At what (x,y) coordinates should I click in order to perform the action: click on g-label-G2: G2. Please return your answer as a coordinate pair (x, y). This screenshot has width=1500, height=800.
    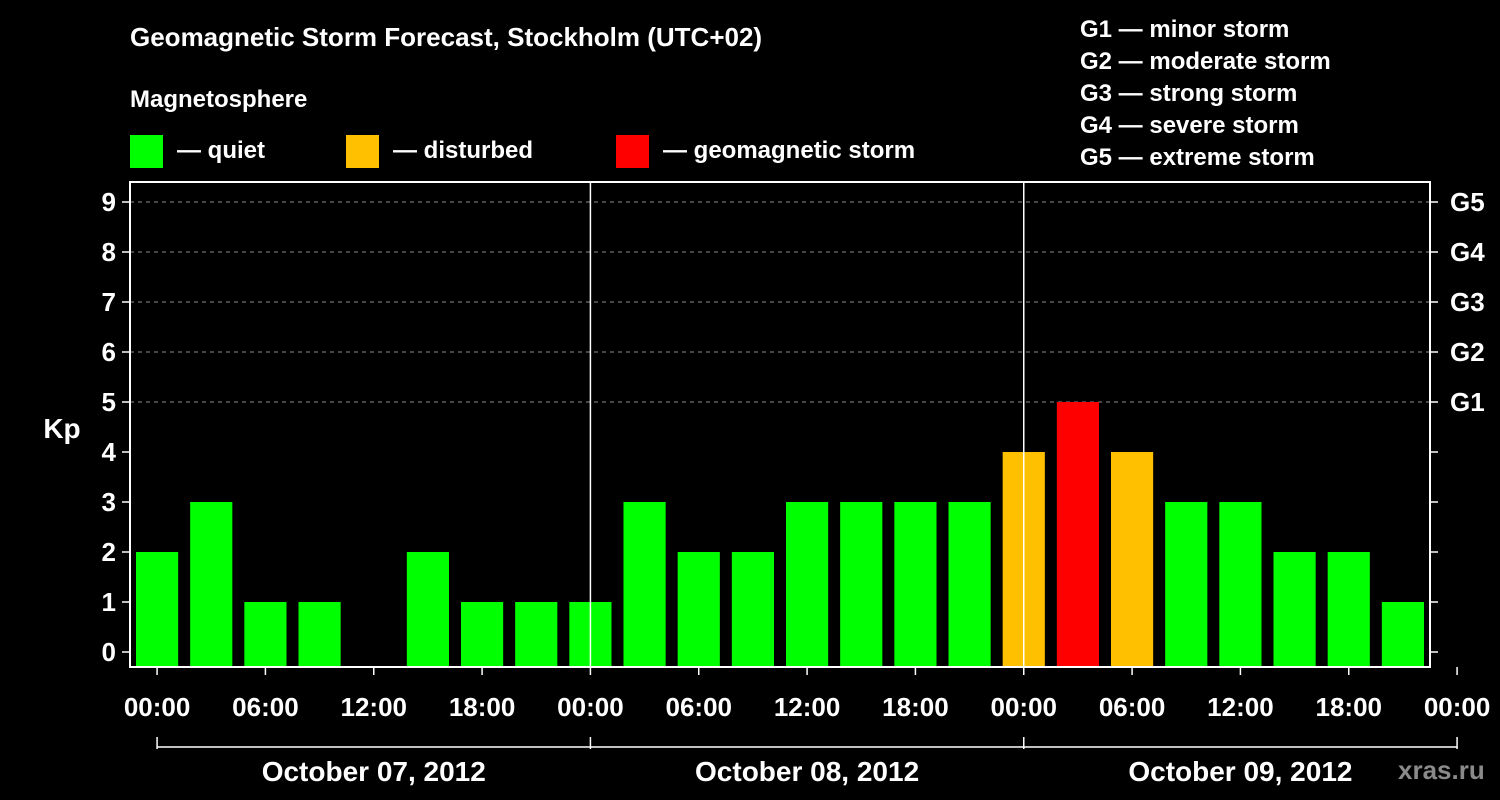
    Looking at the image, I should click on (1467, 352).